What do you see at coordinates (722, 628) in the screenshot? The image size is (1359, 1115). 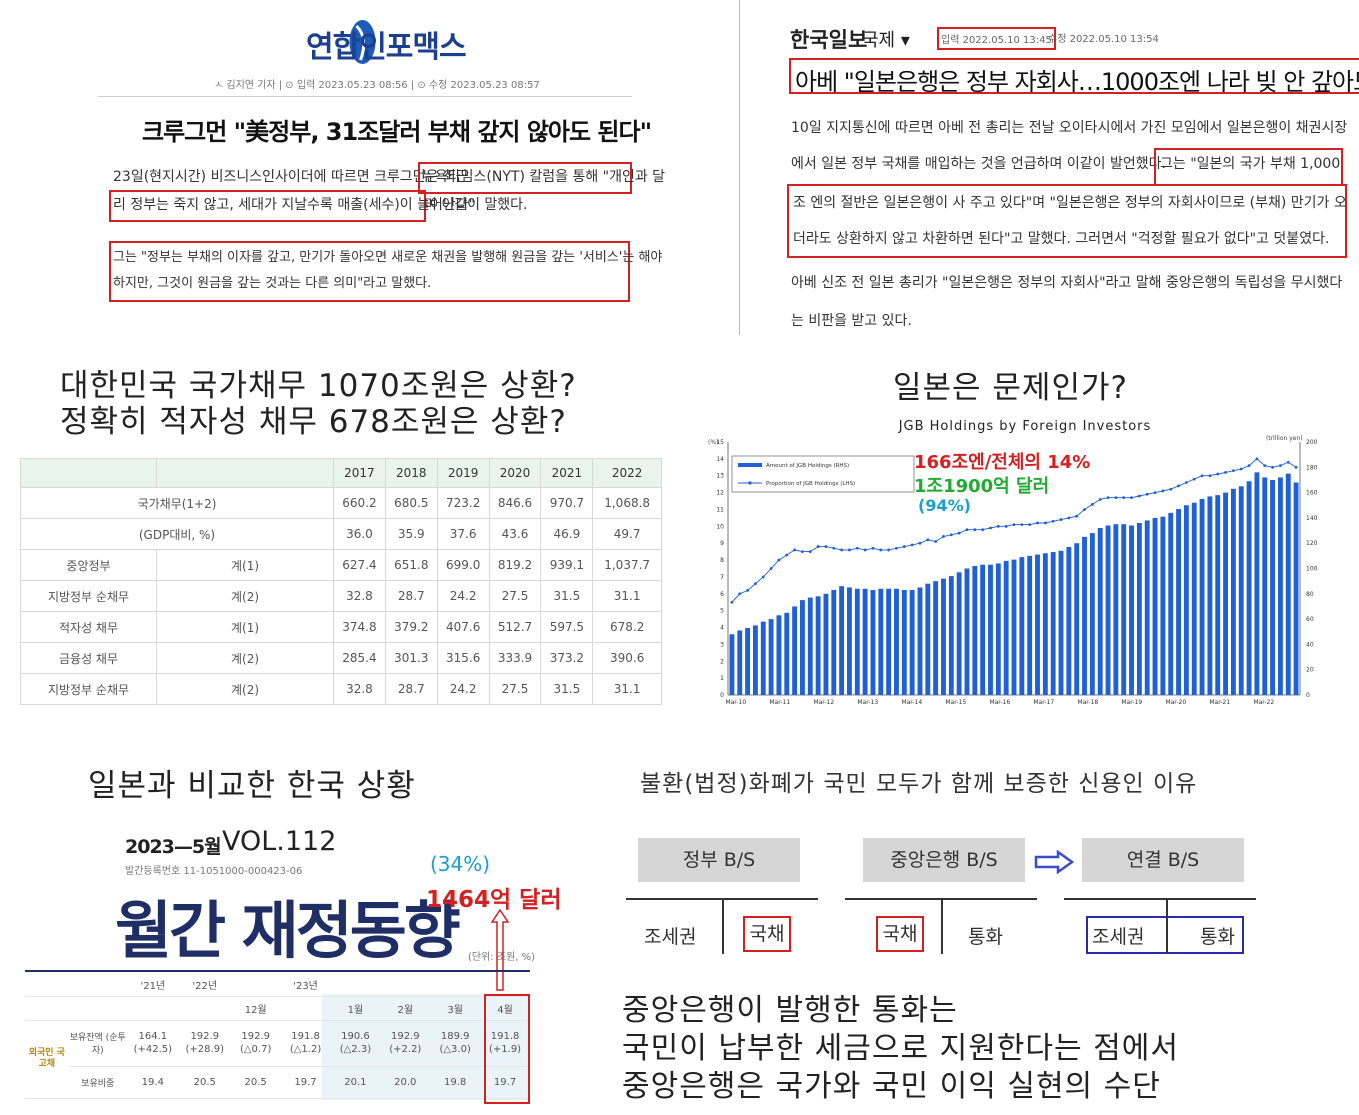 I see `left-tick-label: 4` at bounding box center [722, 628].